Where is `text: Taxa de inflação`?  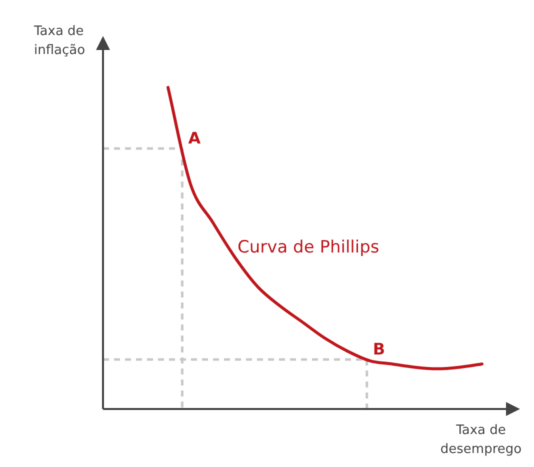
text: Taxa de inflação is located at coordinates (60, 41).